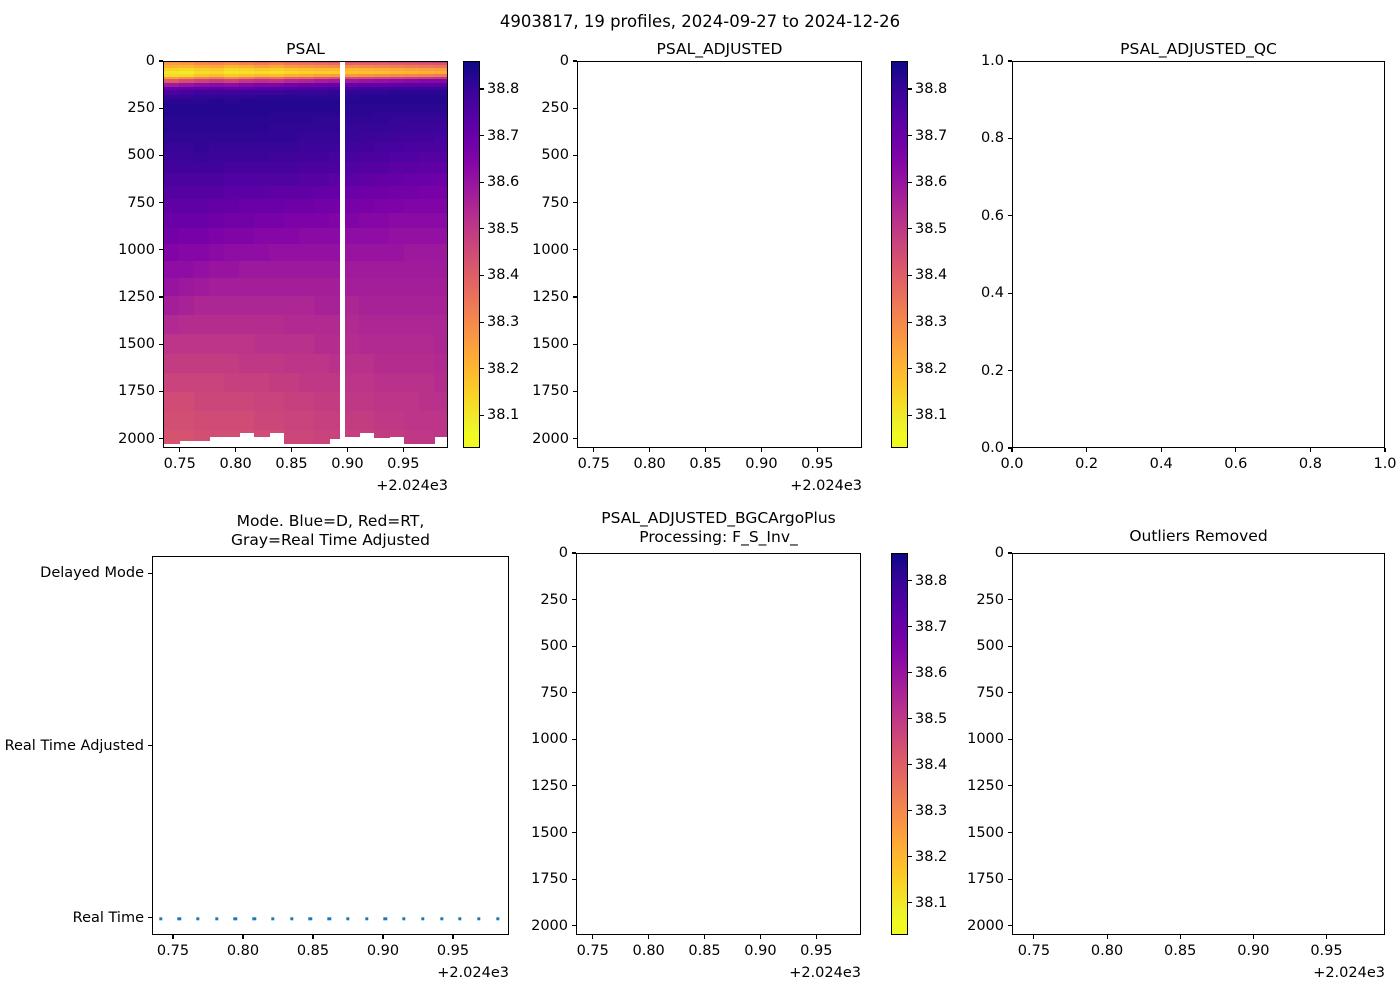 This screenshot has width=1400, height=1000. I want to click on ytick-label: 1000, so click(985, 739).